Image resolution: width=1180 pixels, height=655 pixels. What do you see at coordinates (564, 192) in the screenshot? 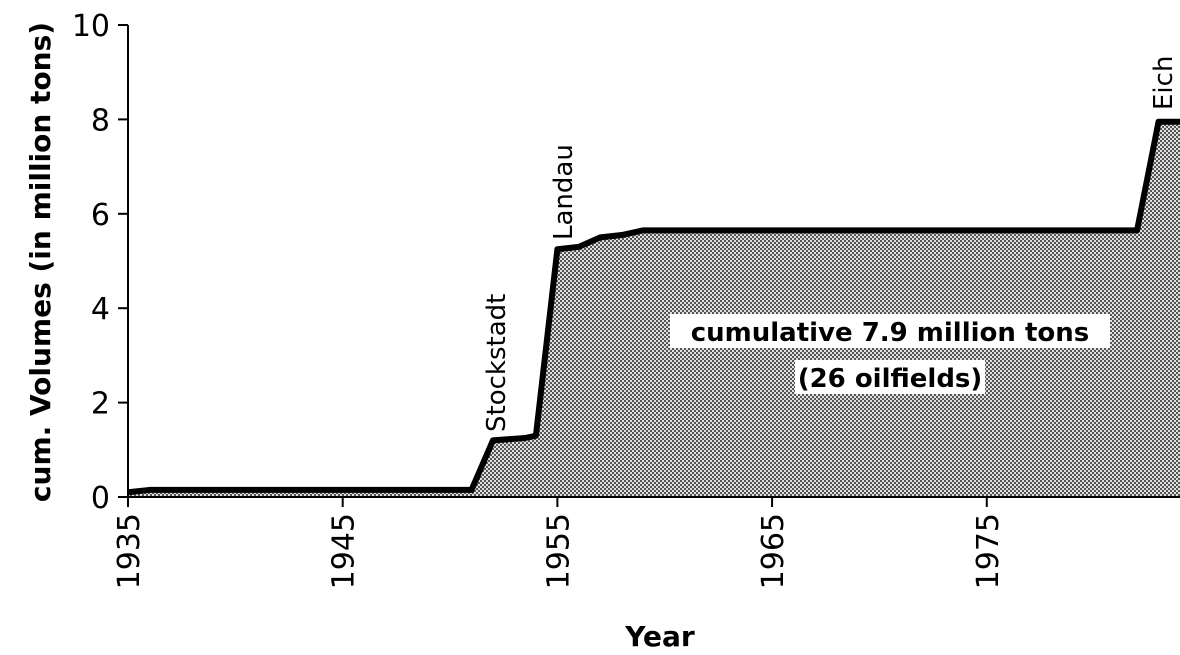
I see `annotation: Landau` at bounding box center [564, 192].